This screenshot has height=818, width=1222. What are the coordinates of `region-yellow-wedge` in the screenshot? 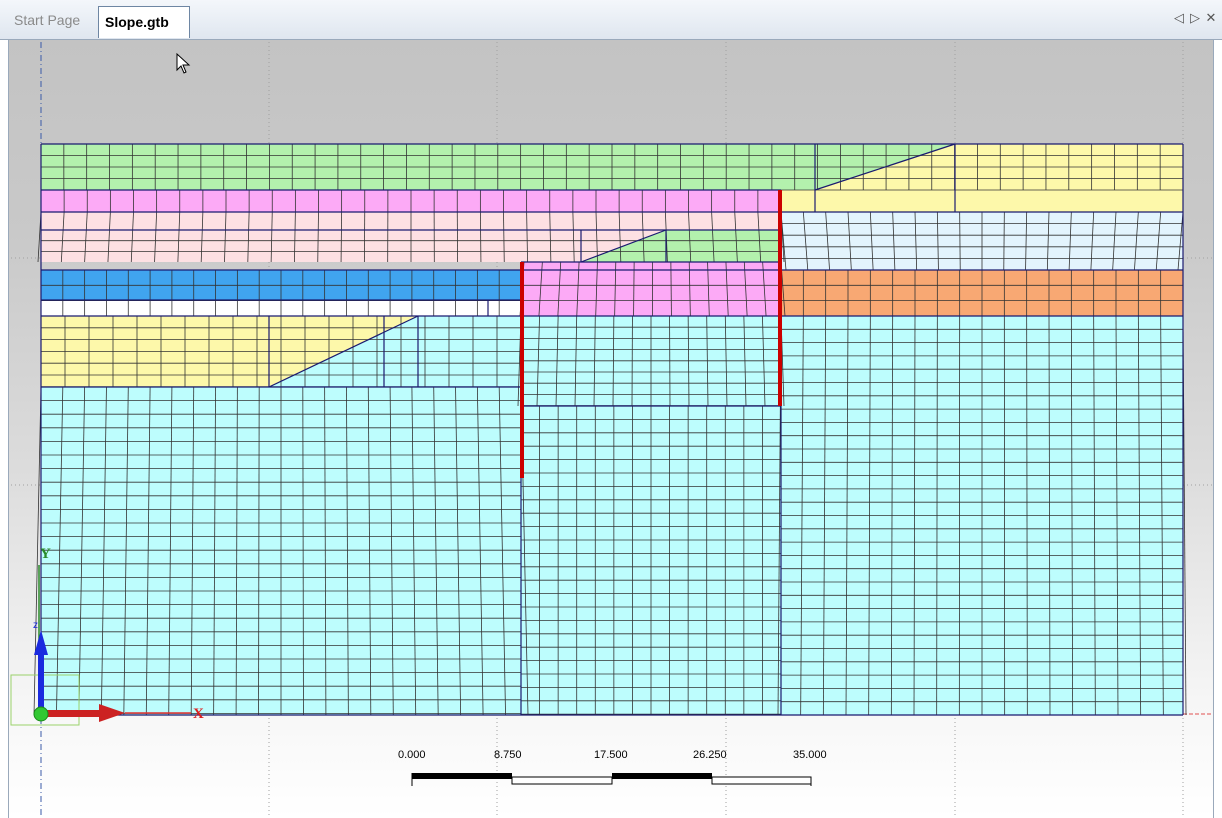 It's located at (868, 178).